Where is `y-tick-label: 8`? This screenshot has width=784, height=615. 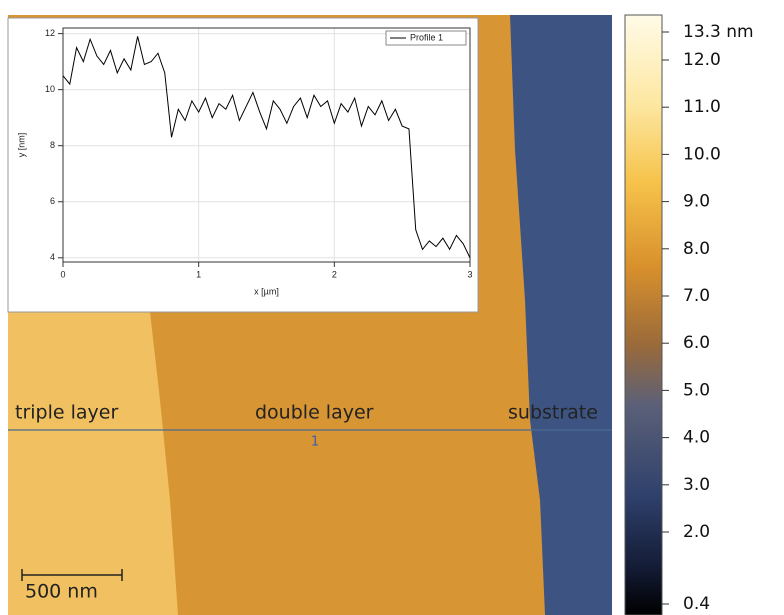
y-tick-label: 8 is located at coordinates (52, 145).